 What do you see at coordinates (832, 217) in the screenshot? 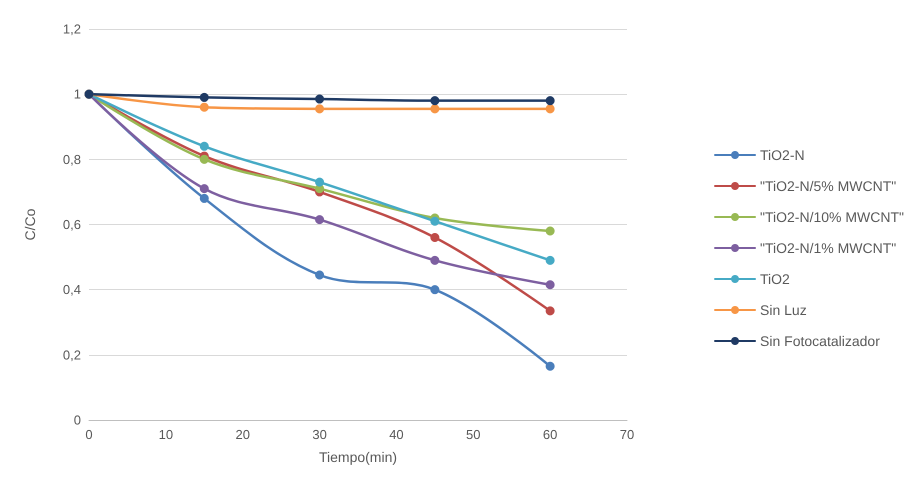
I see `legend-label: "TiO2-N/10% MWCNT"` at bounding box center [832, 217].